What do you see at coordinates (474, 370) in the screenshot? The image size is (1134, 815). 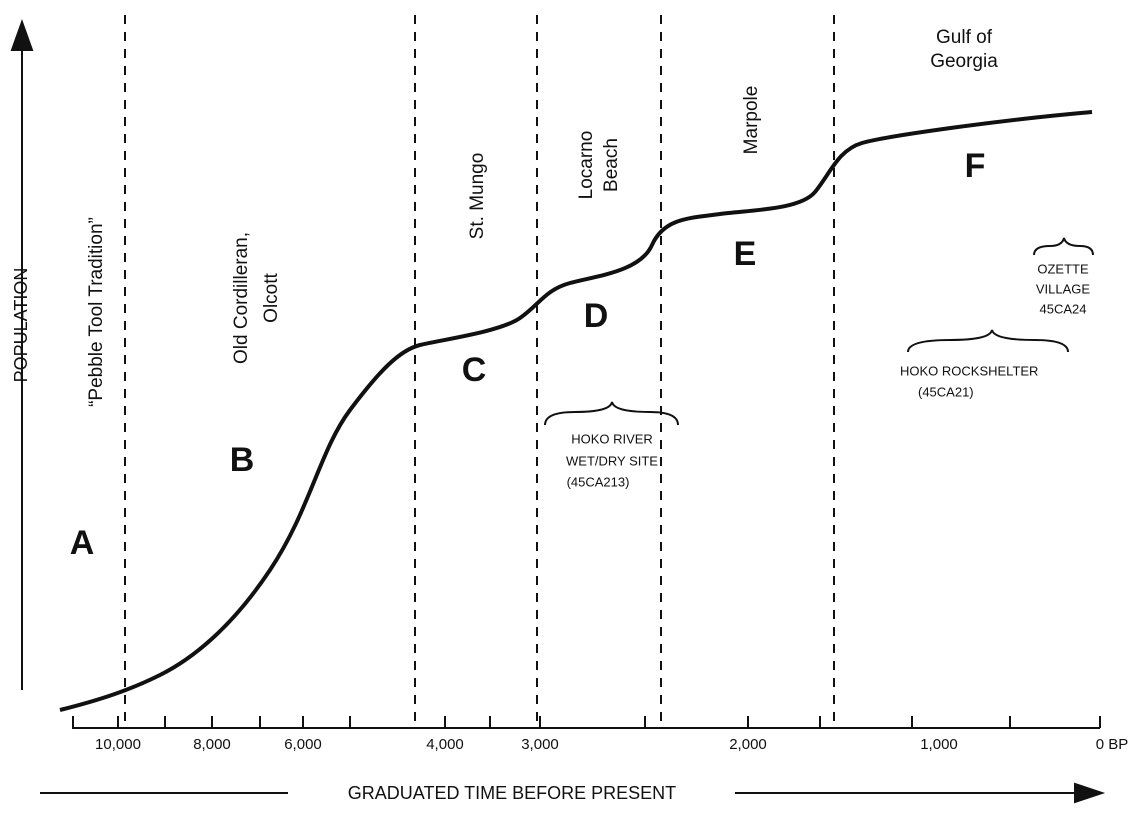 I see `phase-label: C` at bounding box center [474, 370].